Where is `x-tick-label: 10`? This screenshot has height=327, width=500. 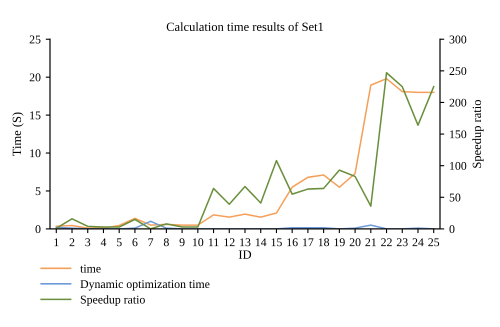
x-tick-label: 10 is located at coordinates (198, 242).